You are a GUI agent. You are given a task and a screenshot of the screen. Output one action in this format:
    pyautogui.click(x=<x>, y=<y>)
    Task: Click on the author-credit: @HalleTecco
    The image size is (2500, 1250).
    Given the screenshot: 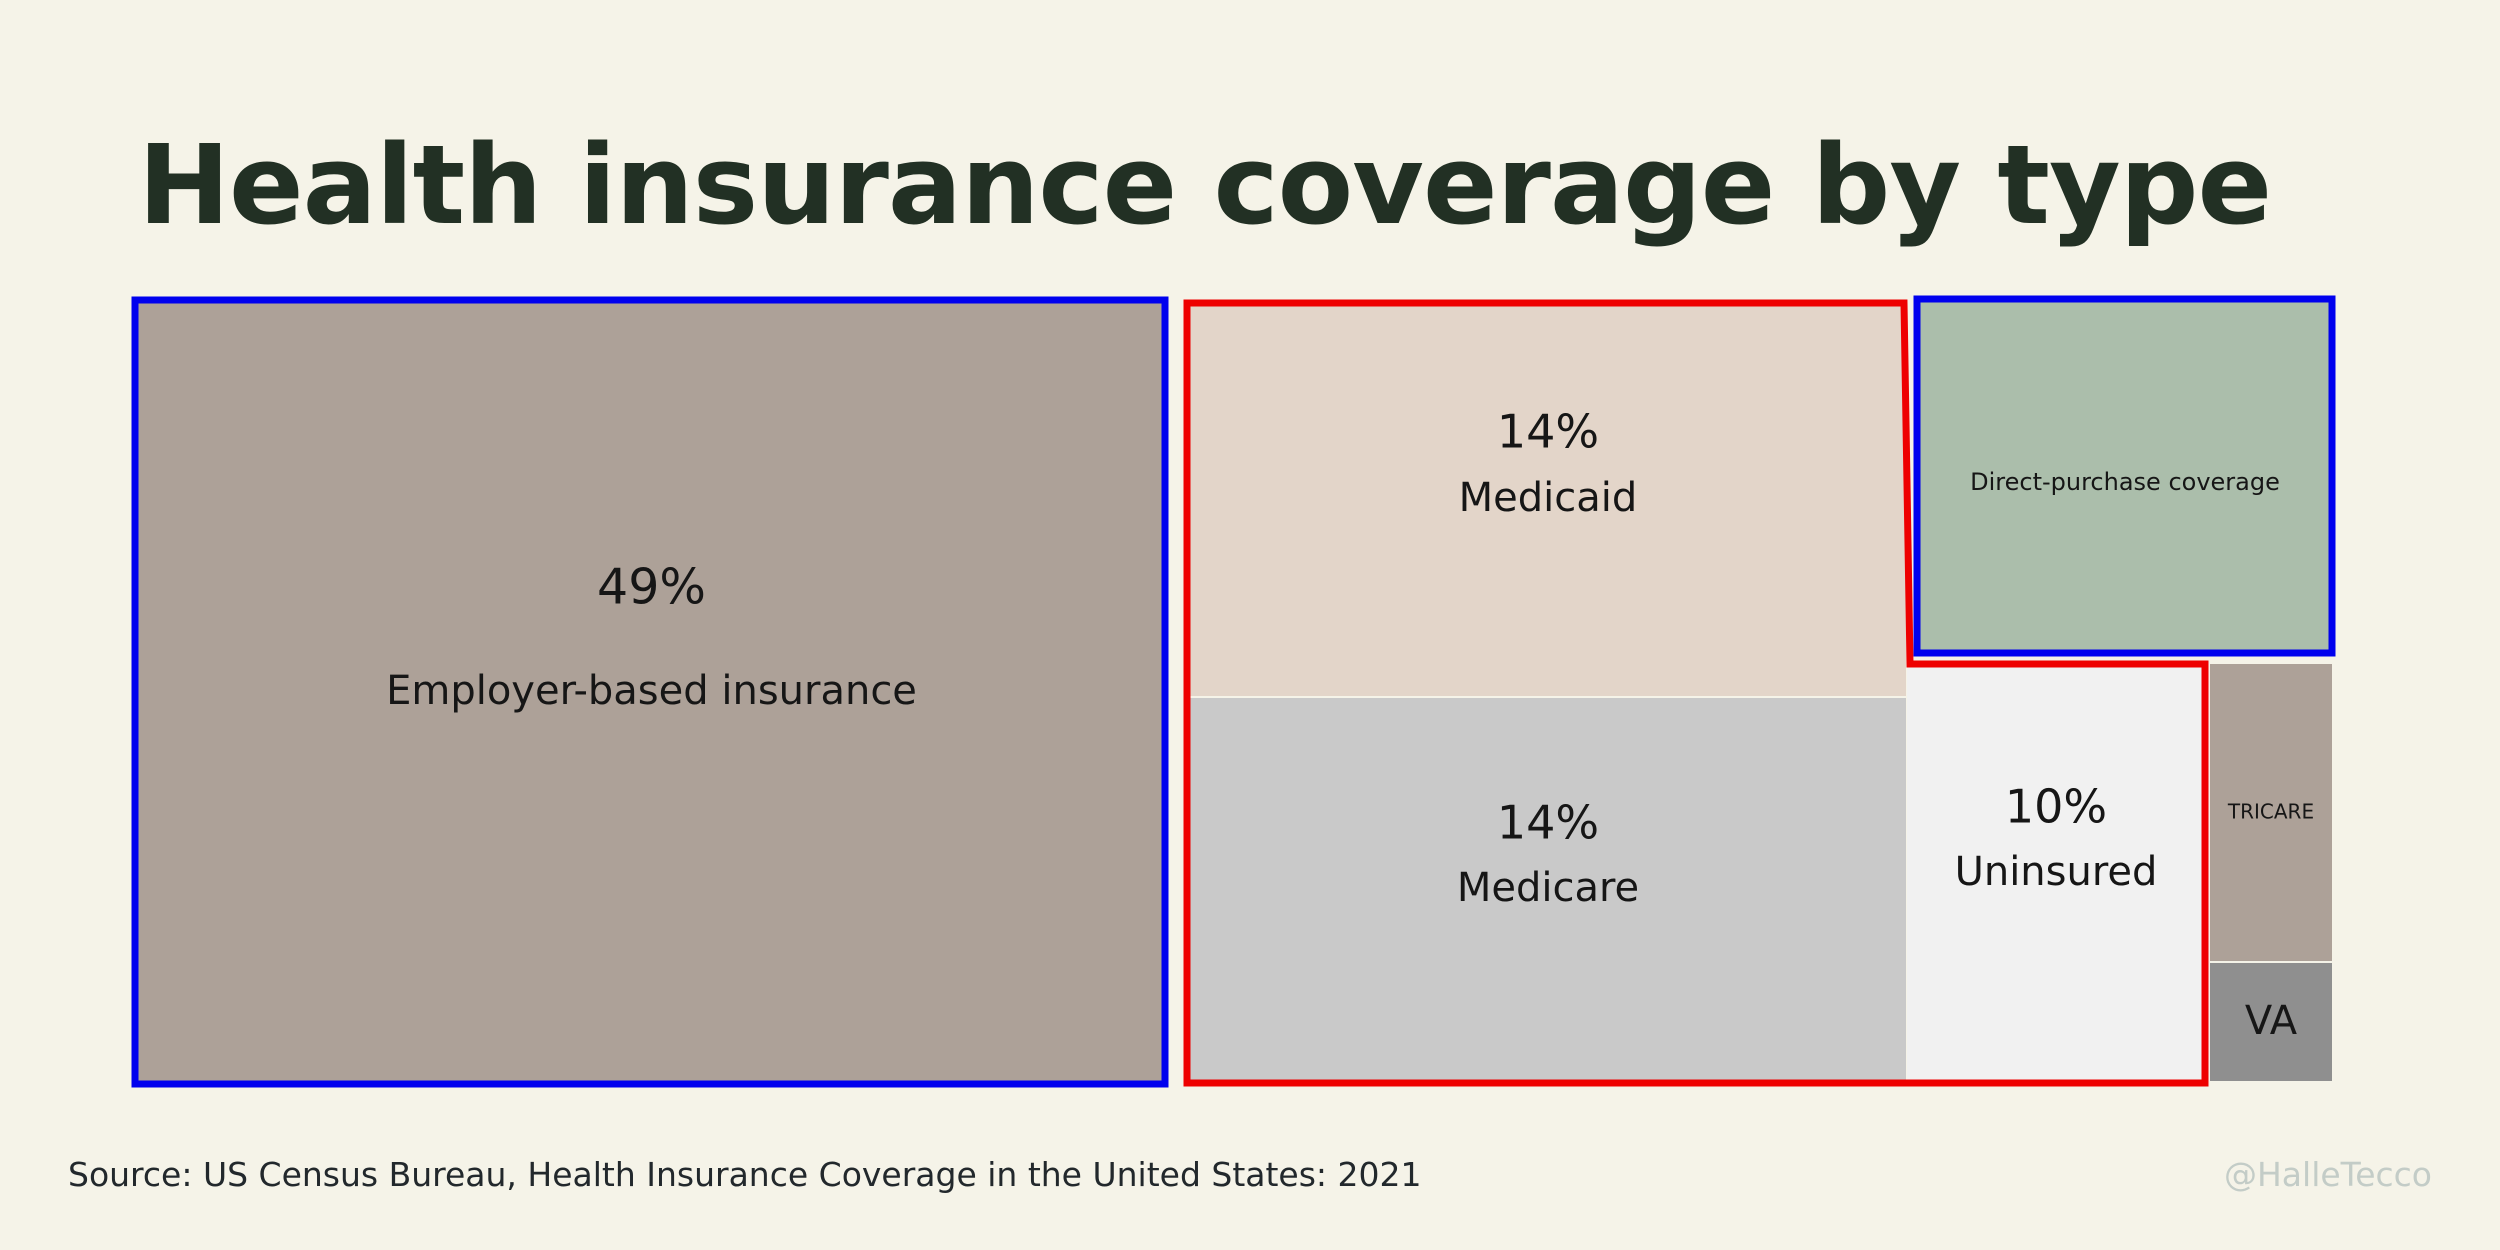 What is the action you would take?
    pyautogui.click(x=2327, y=1174)
    